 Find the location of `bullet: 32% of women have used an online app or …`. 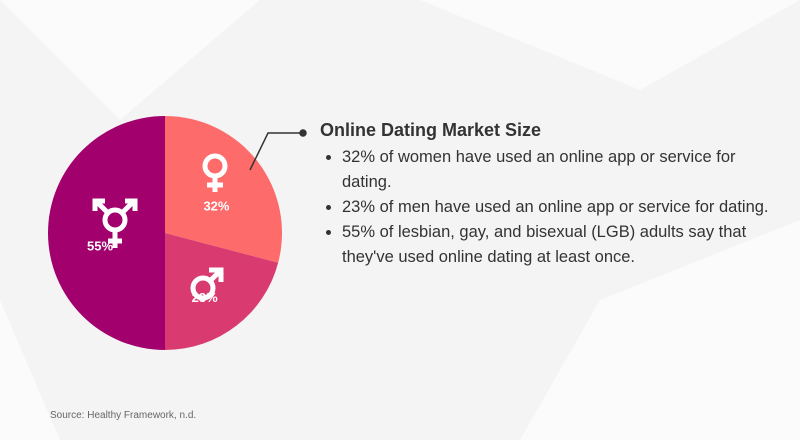

bullet: 32% of women have used an online app or … is located at coordinates (561, 170).